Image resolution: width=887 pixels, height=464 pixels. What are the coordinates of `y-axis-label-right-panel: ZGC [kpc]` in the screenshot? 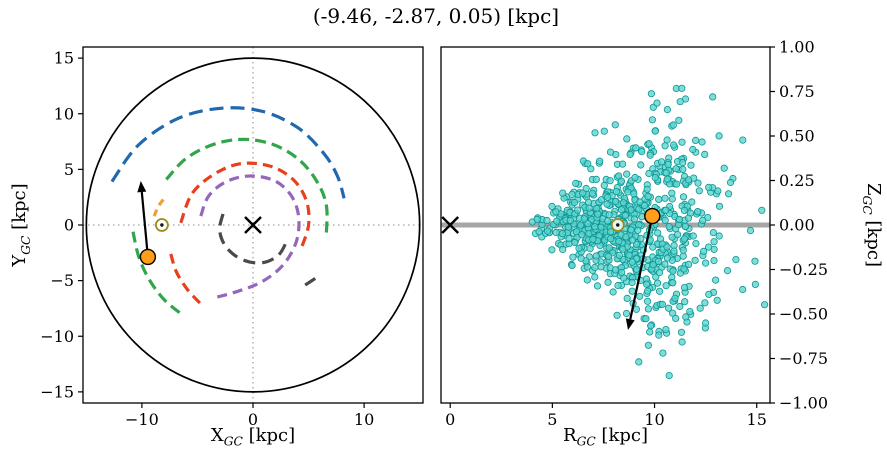 It's located at (872, 225).